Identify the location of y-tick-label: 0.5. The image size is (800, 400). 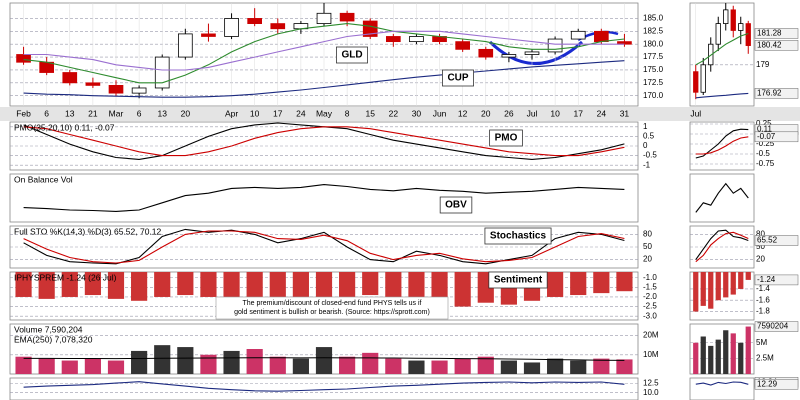
(649, 136).